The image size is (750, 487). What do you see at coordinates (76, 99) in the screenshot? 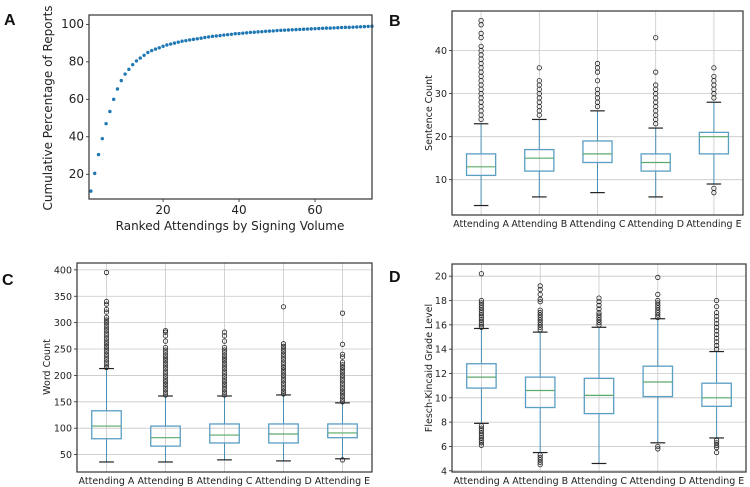
I see `y-tick-label: 60` at bounding box center [76, 99].